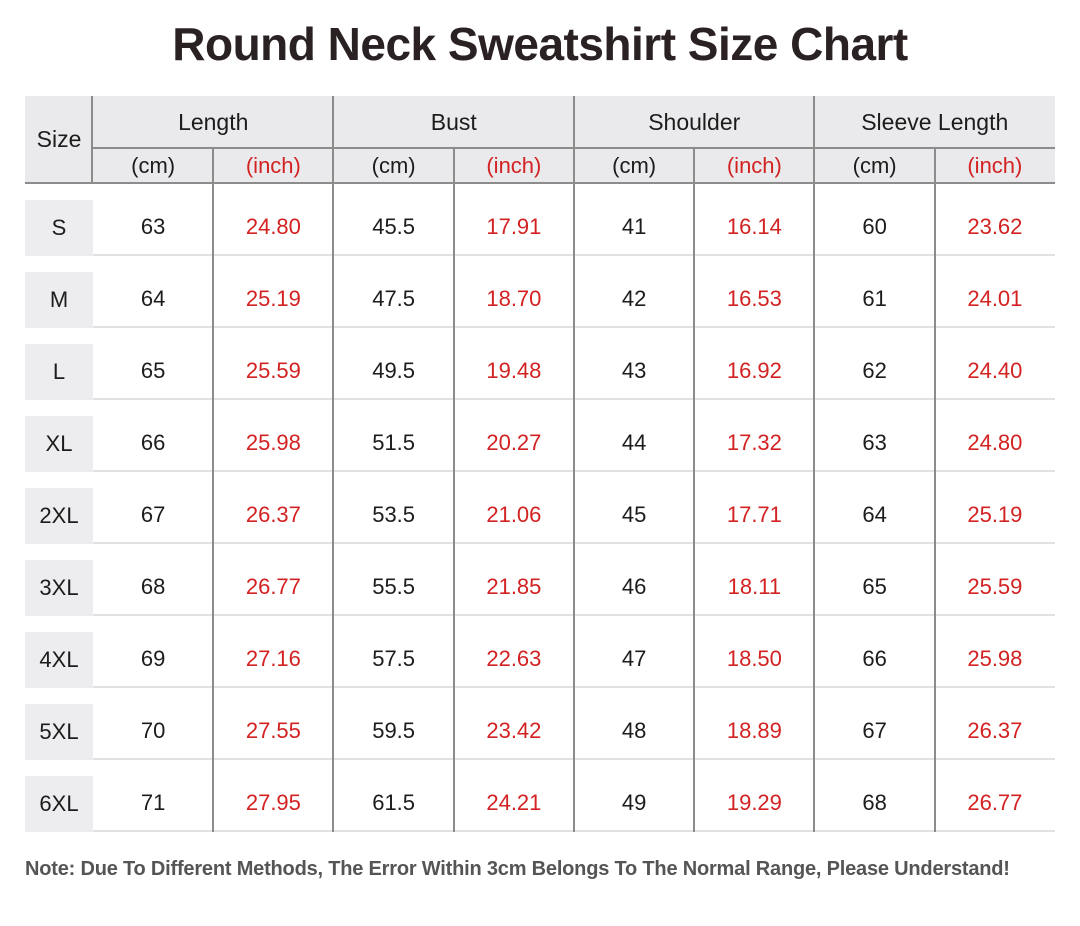 The image size is (1080, 926). What do you see at coordinates (273, 660) in the screenshot?
I see `value-cell: 27.16` at bounding box center [273, 660].